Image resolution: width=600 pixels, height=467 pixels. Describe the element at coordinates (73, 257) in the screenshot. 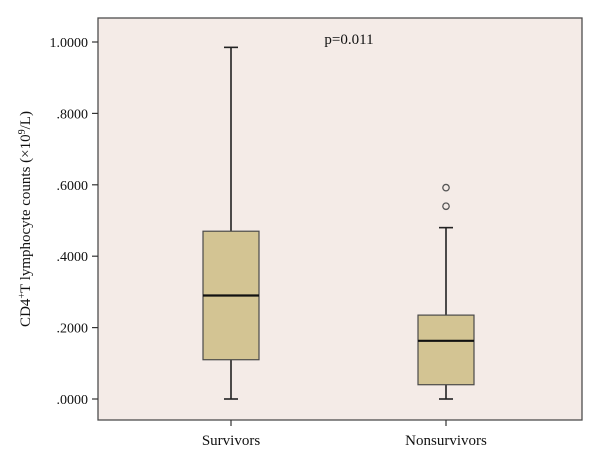

I see `y-tick-label: .4000` at that location.